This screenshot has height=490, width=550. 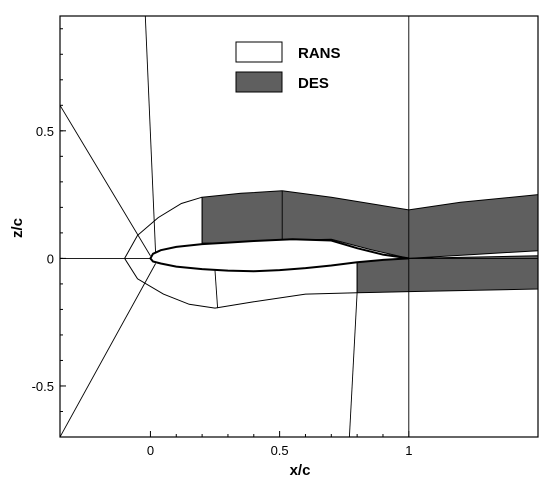 What do you see at coordinates (319, 53) in the screenshot?
I see `legend-label-rans: RANS` at bounding box center [319, 53].